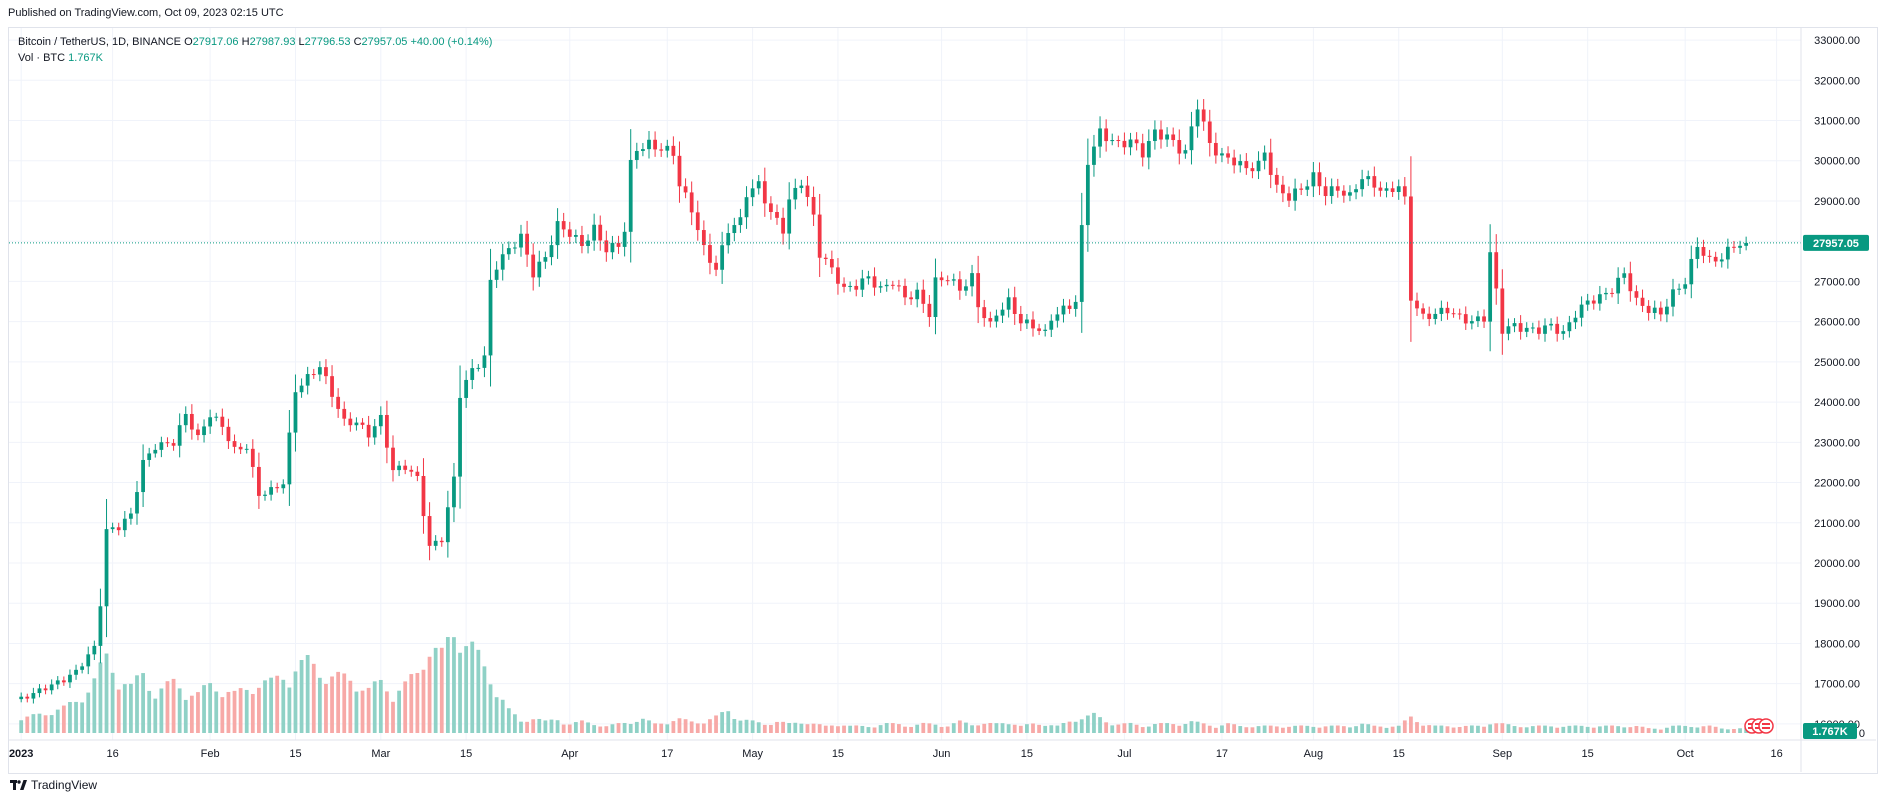 The width and height of the screenshot is (1883, 802). Describe the element at coordinates (1766, 726) in the screenshot. I see `event-flag-icon` at that location.